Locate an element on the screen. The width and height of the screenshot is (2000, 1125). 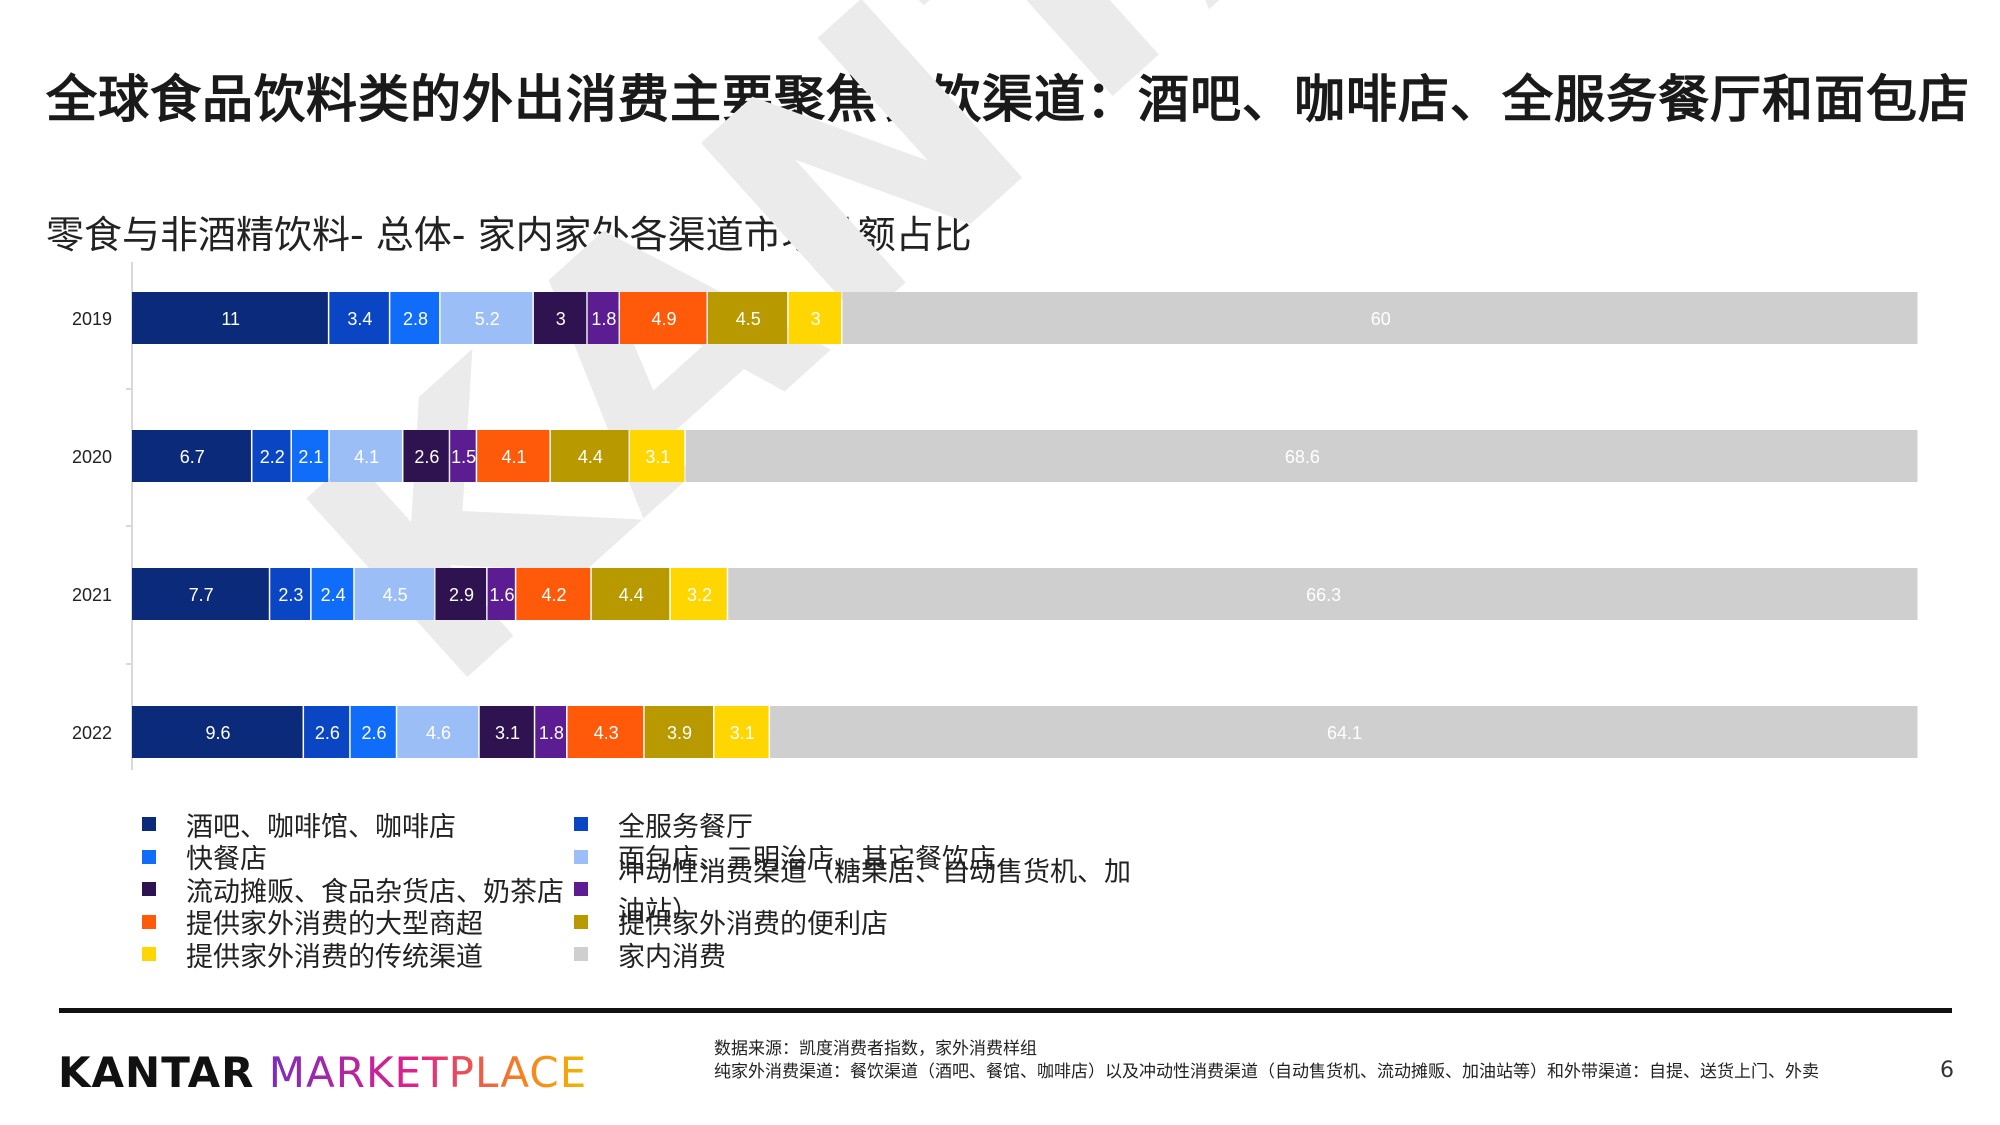
legend-item: 冲动性消费渠道（糖果店、自动售货机、加油站） is located at coordinates (854, 892).